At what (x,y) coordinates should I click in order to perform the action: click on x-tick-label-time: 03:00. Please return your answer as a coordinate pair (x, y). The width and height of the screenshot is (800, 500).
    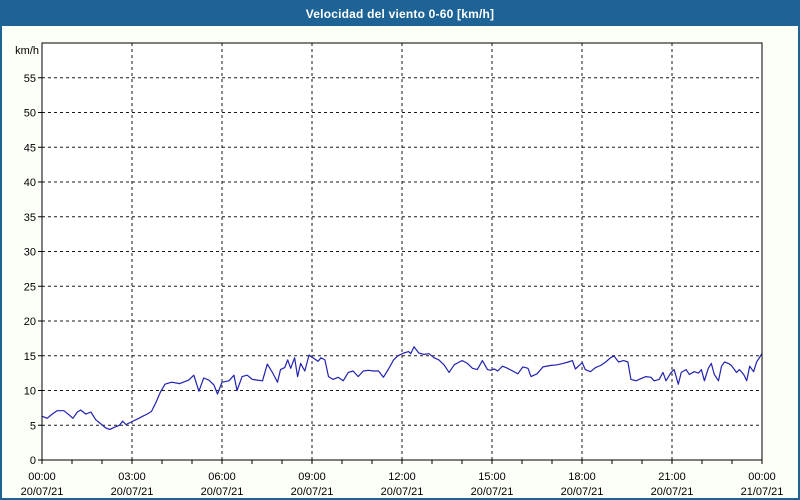
    Looking at the image, I should click on (132, 477).